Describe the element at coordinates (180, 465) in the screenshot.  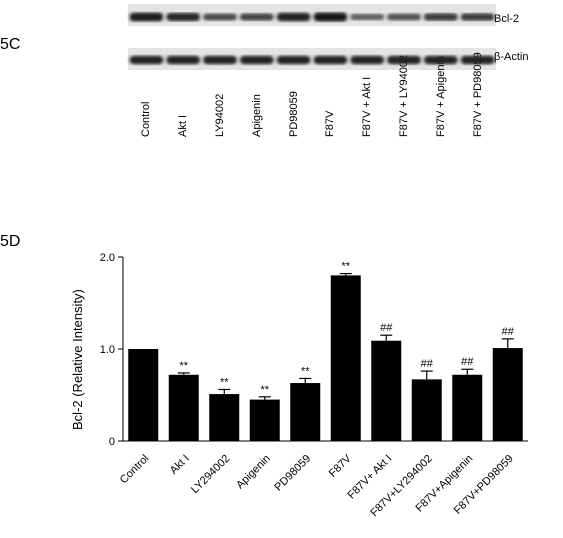
I see `x-tick-label: Akt I` at that location.